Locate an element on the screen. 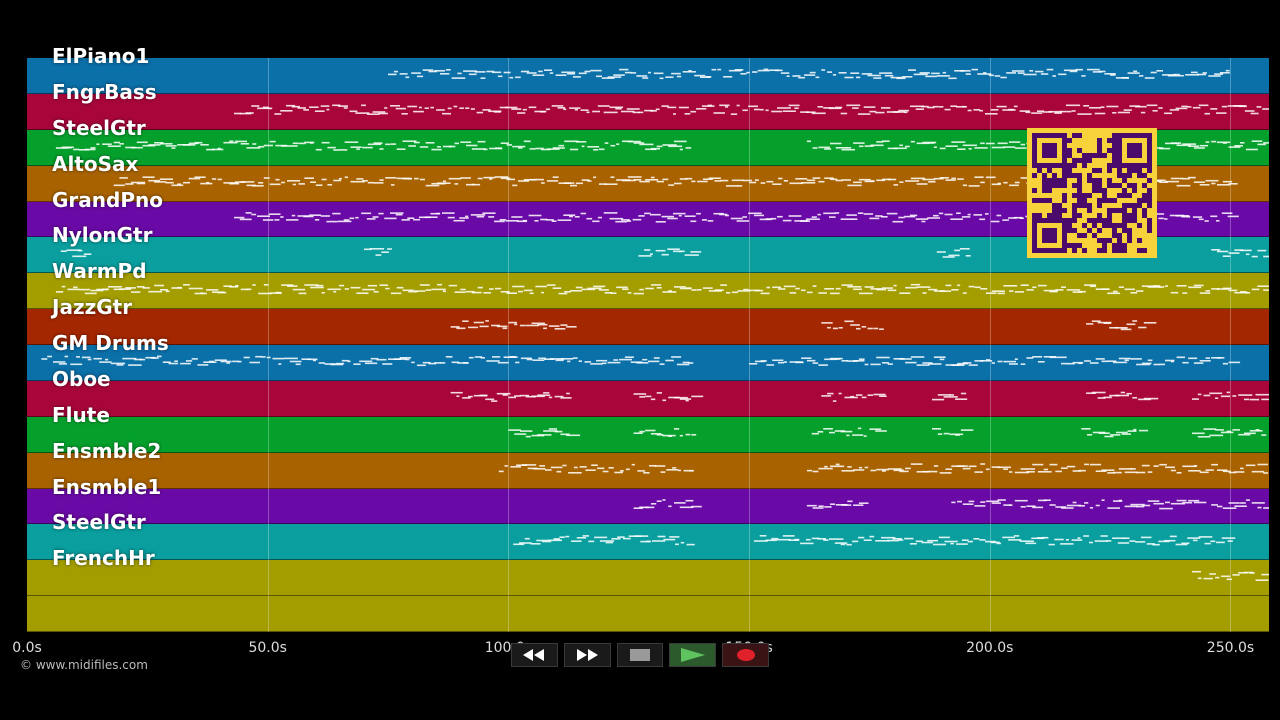 The height and width of the screenshot is (720, 1280). fast-forward-button is located at coordinates (587, 655).